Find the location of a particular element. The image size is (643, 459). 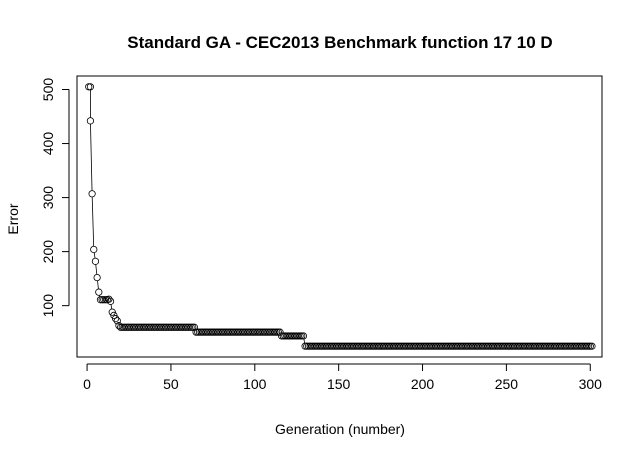

y-tick-label: 500 is located at coordinates (48, 90).